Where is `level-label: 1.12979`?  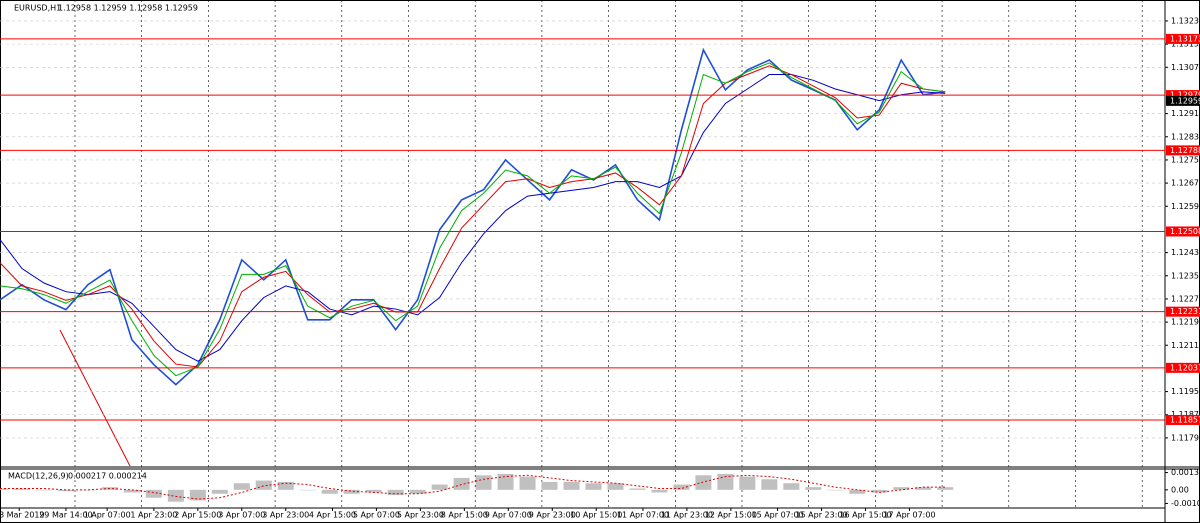 level-label: 1.12979 is located at coordinates (1185, 95).